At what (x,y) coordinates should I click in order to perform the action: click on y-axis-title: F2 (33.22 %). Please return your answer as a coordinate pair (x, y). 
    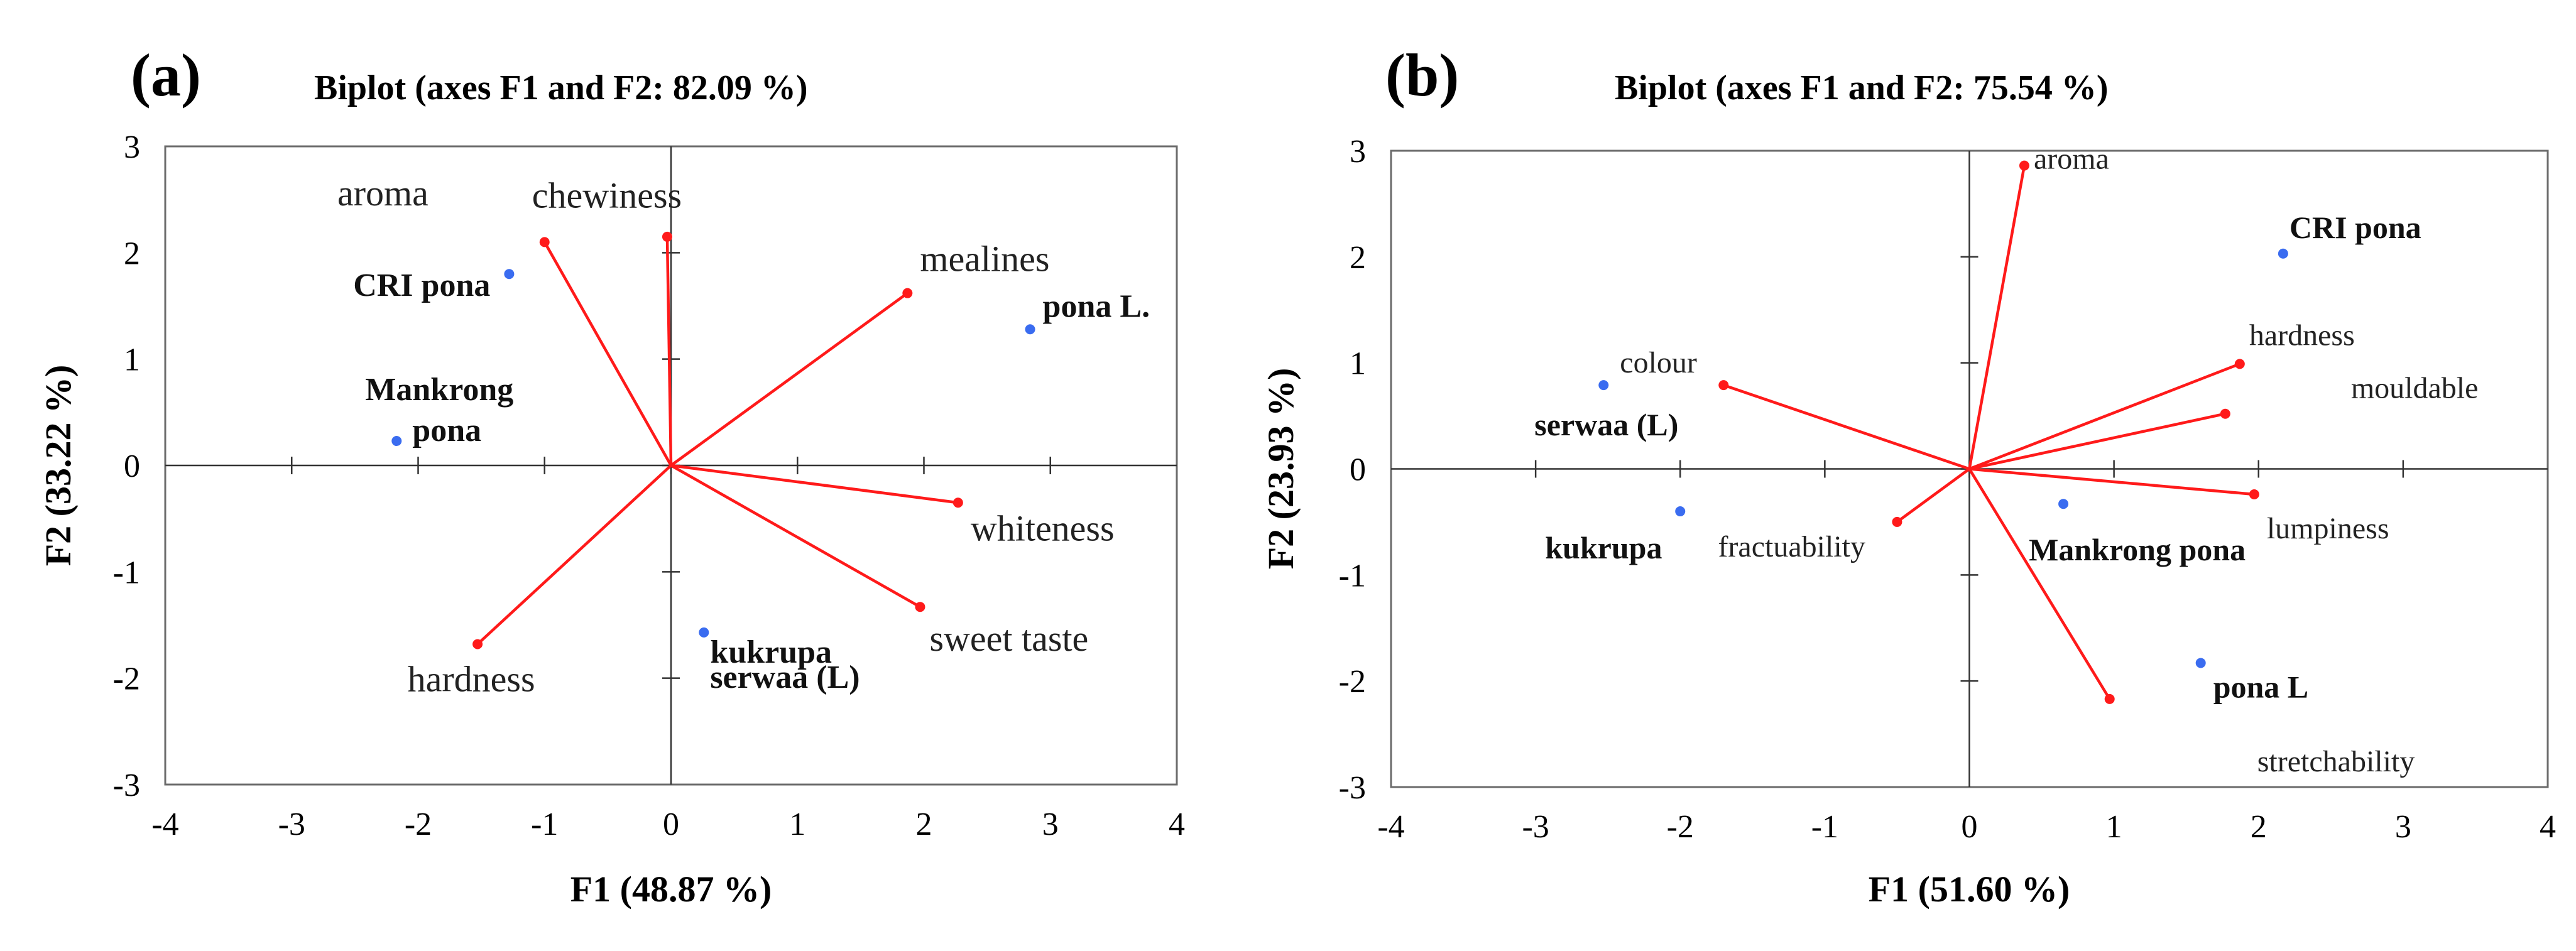
    Looking at the image, I should click on (58, 466).